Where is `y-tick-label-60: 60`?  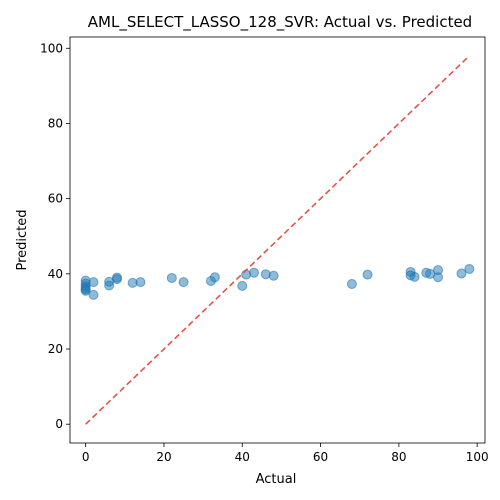 y-tick-label-60: 60 is located at coordinates (55, 199).